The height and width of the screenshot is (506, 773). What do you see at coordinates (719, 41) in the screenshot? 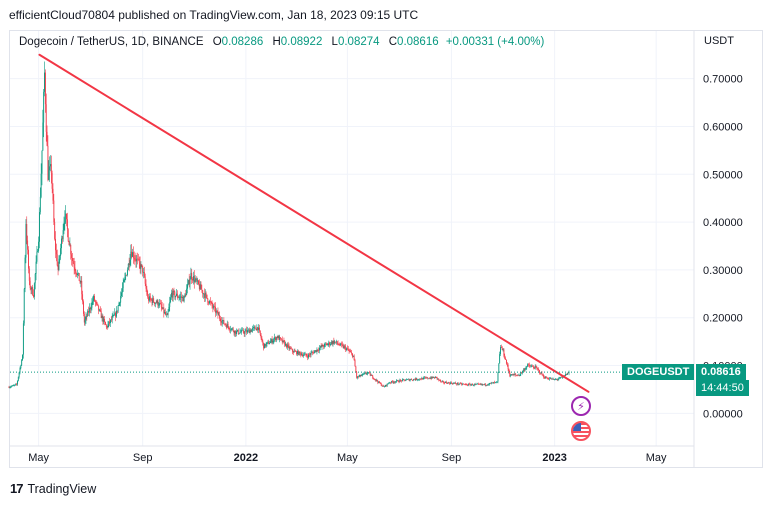
I see `currency-label: USDT` at bounding box center [719, 41].